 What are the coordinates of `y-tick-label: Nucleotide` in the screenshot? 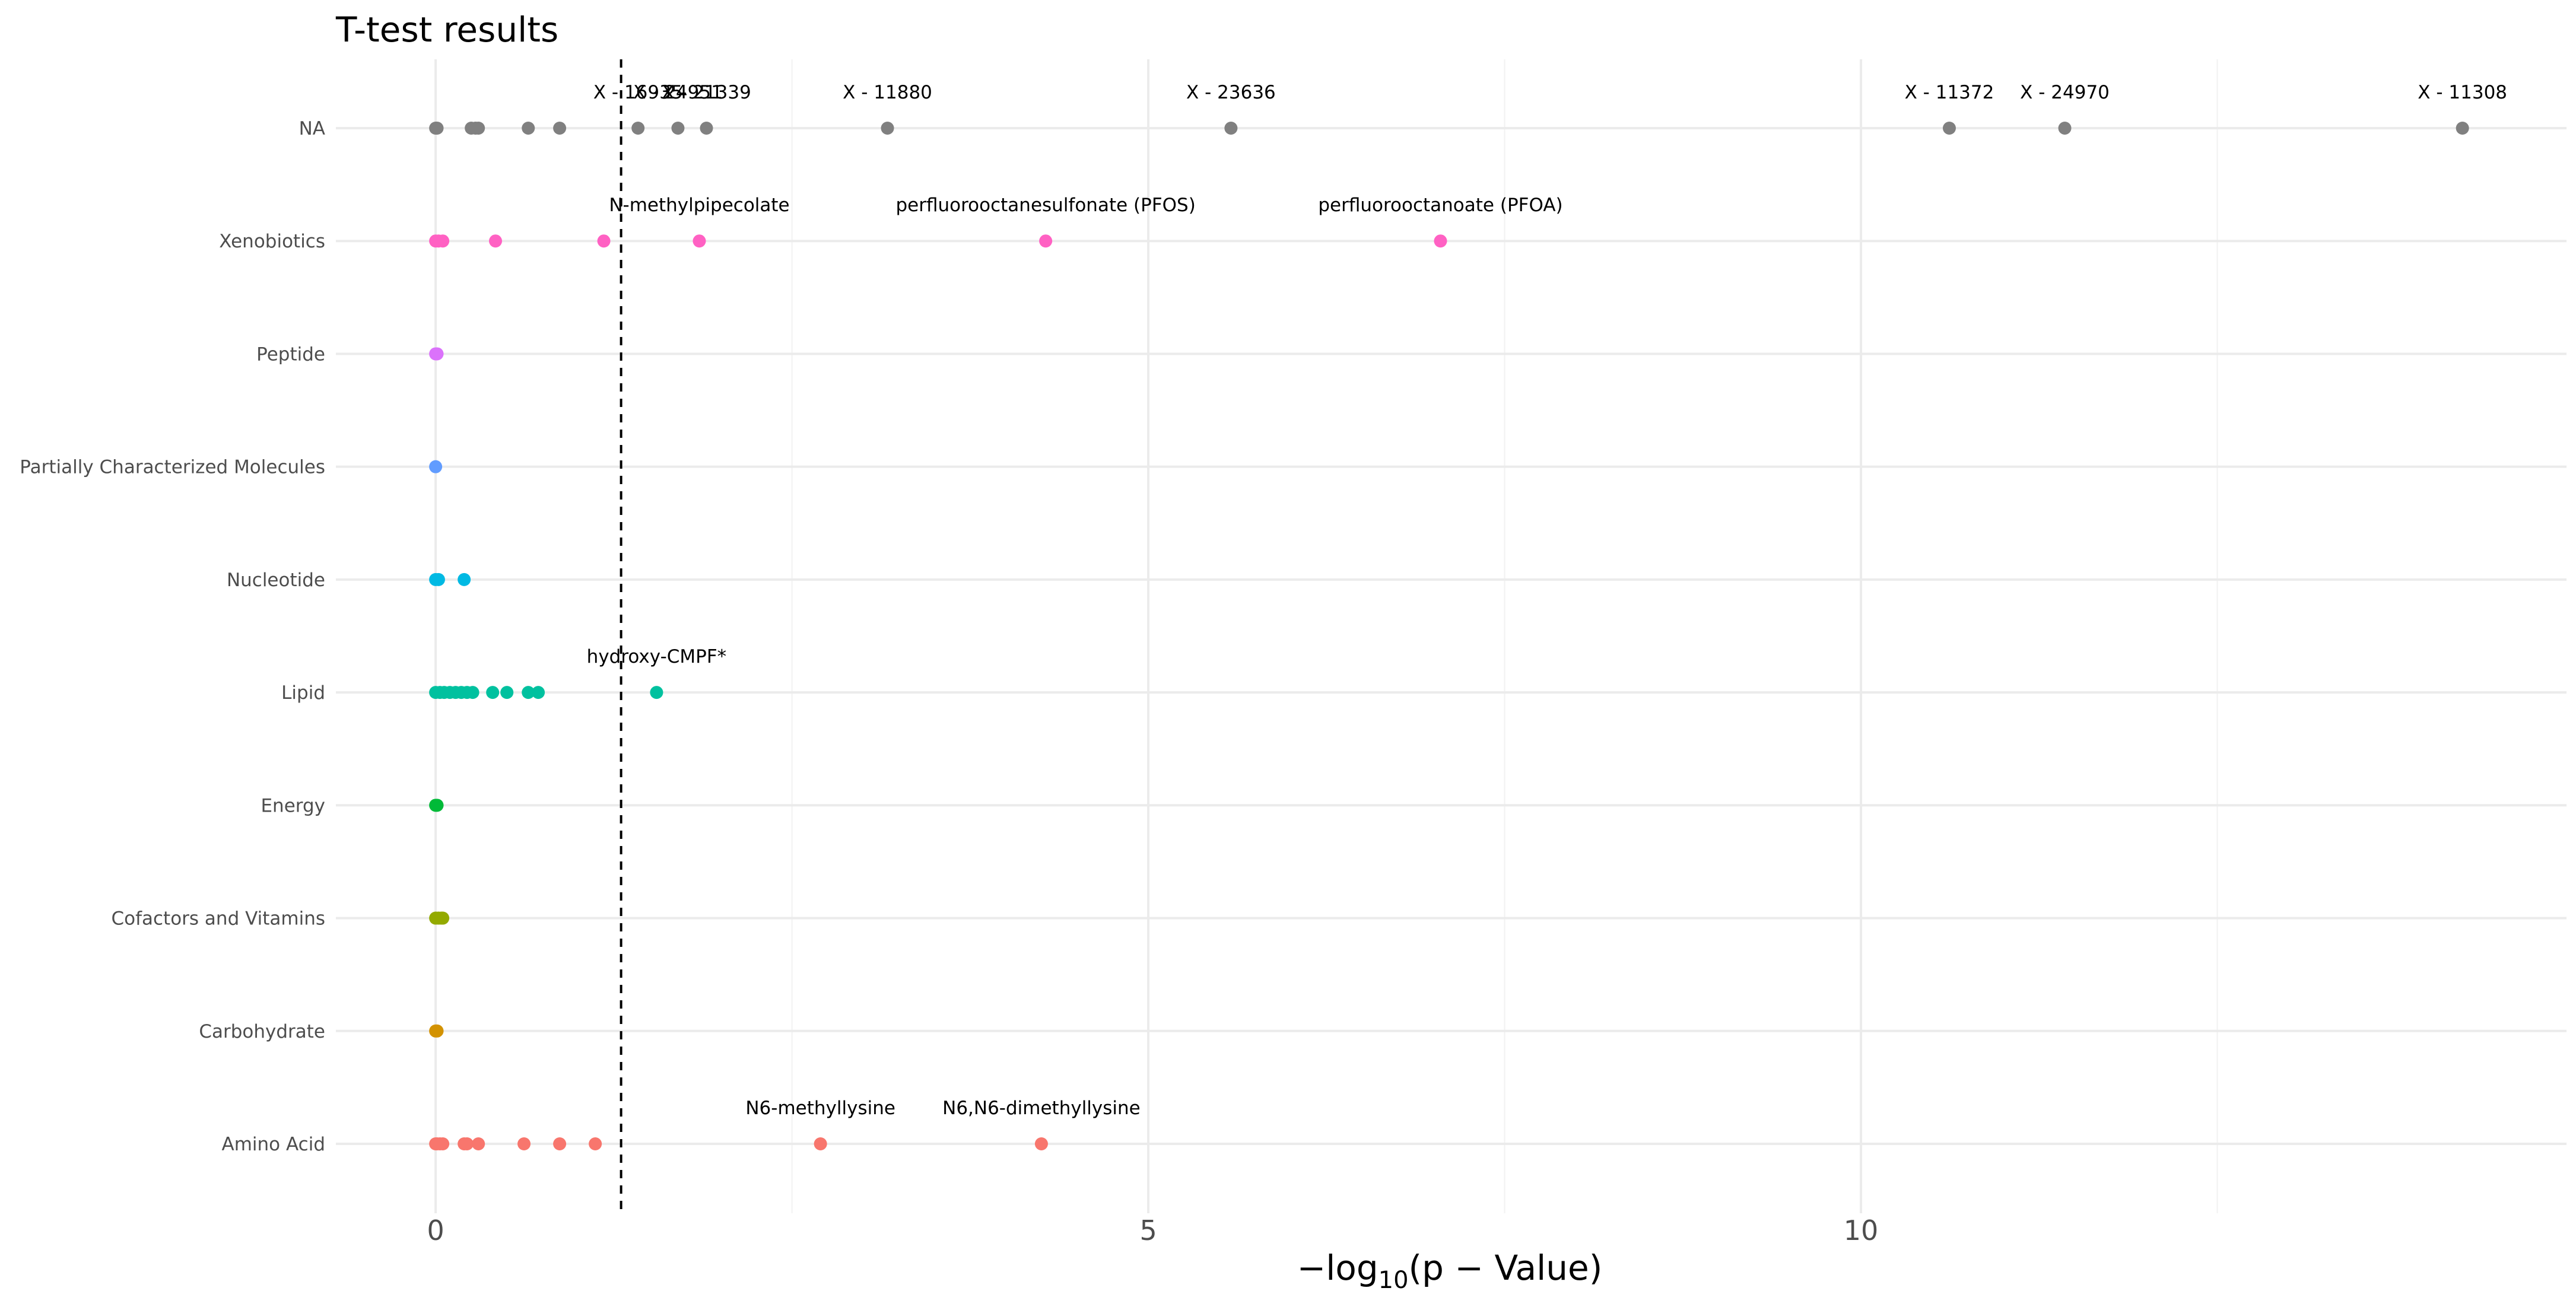 It's located at (276, 580).